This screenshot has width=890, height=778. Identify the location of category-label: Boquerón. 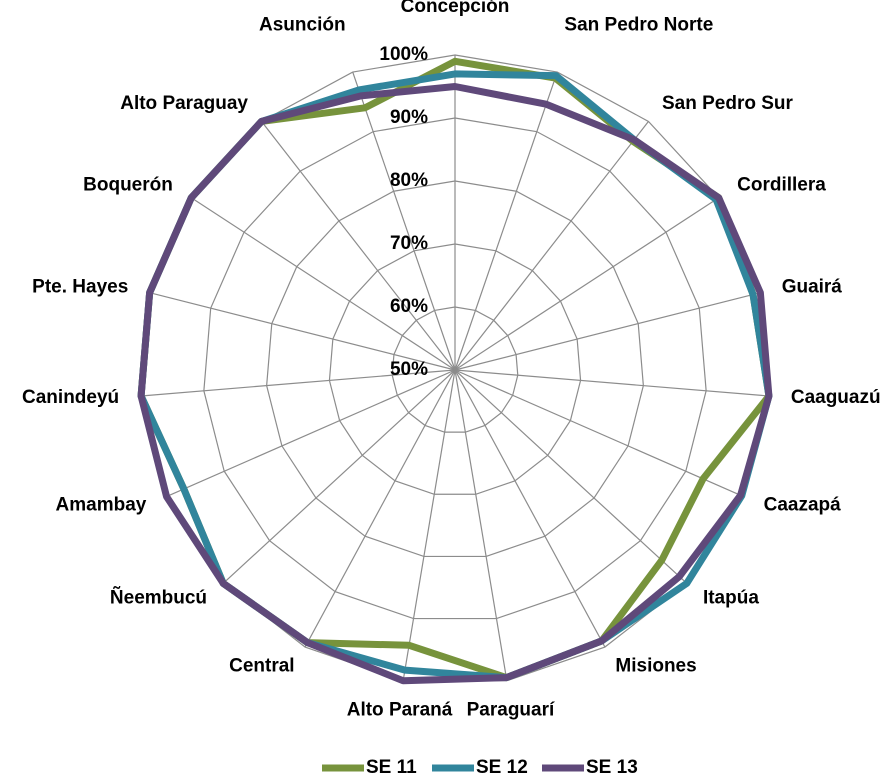
(128, 185).